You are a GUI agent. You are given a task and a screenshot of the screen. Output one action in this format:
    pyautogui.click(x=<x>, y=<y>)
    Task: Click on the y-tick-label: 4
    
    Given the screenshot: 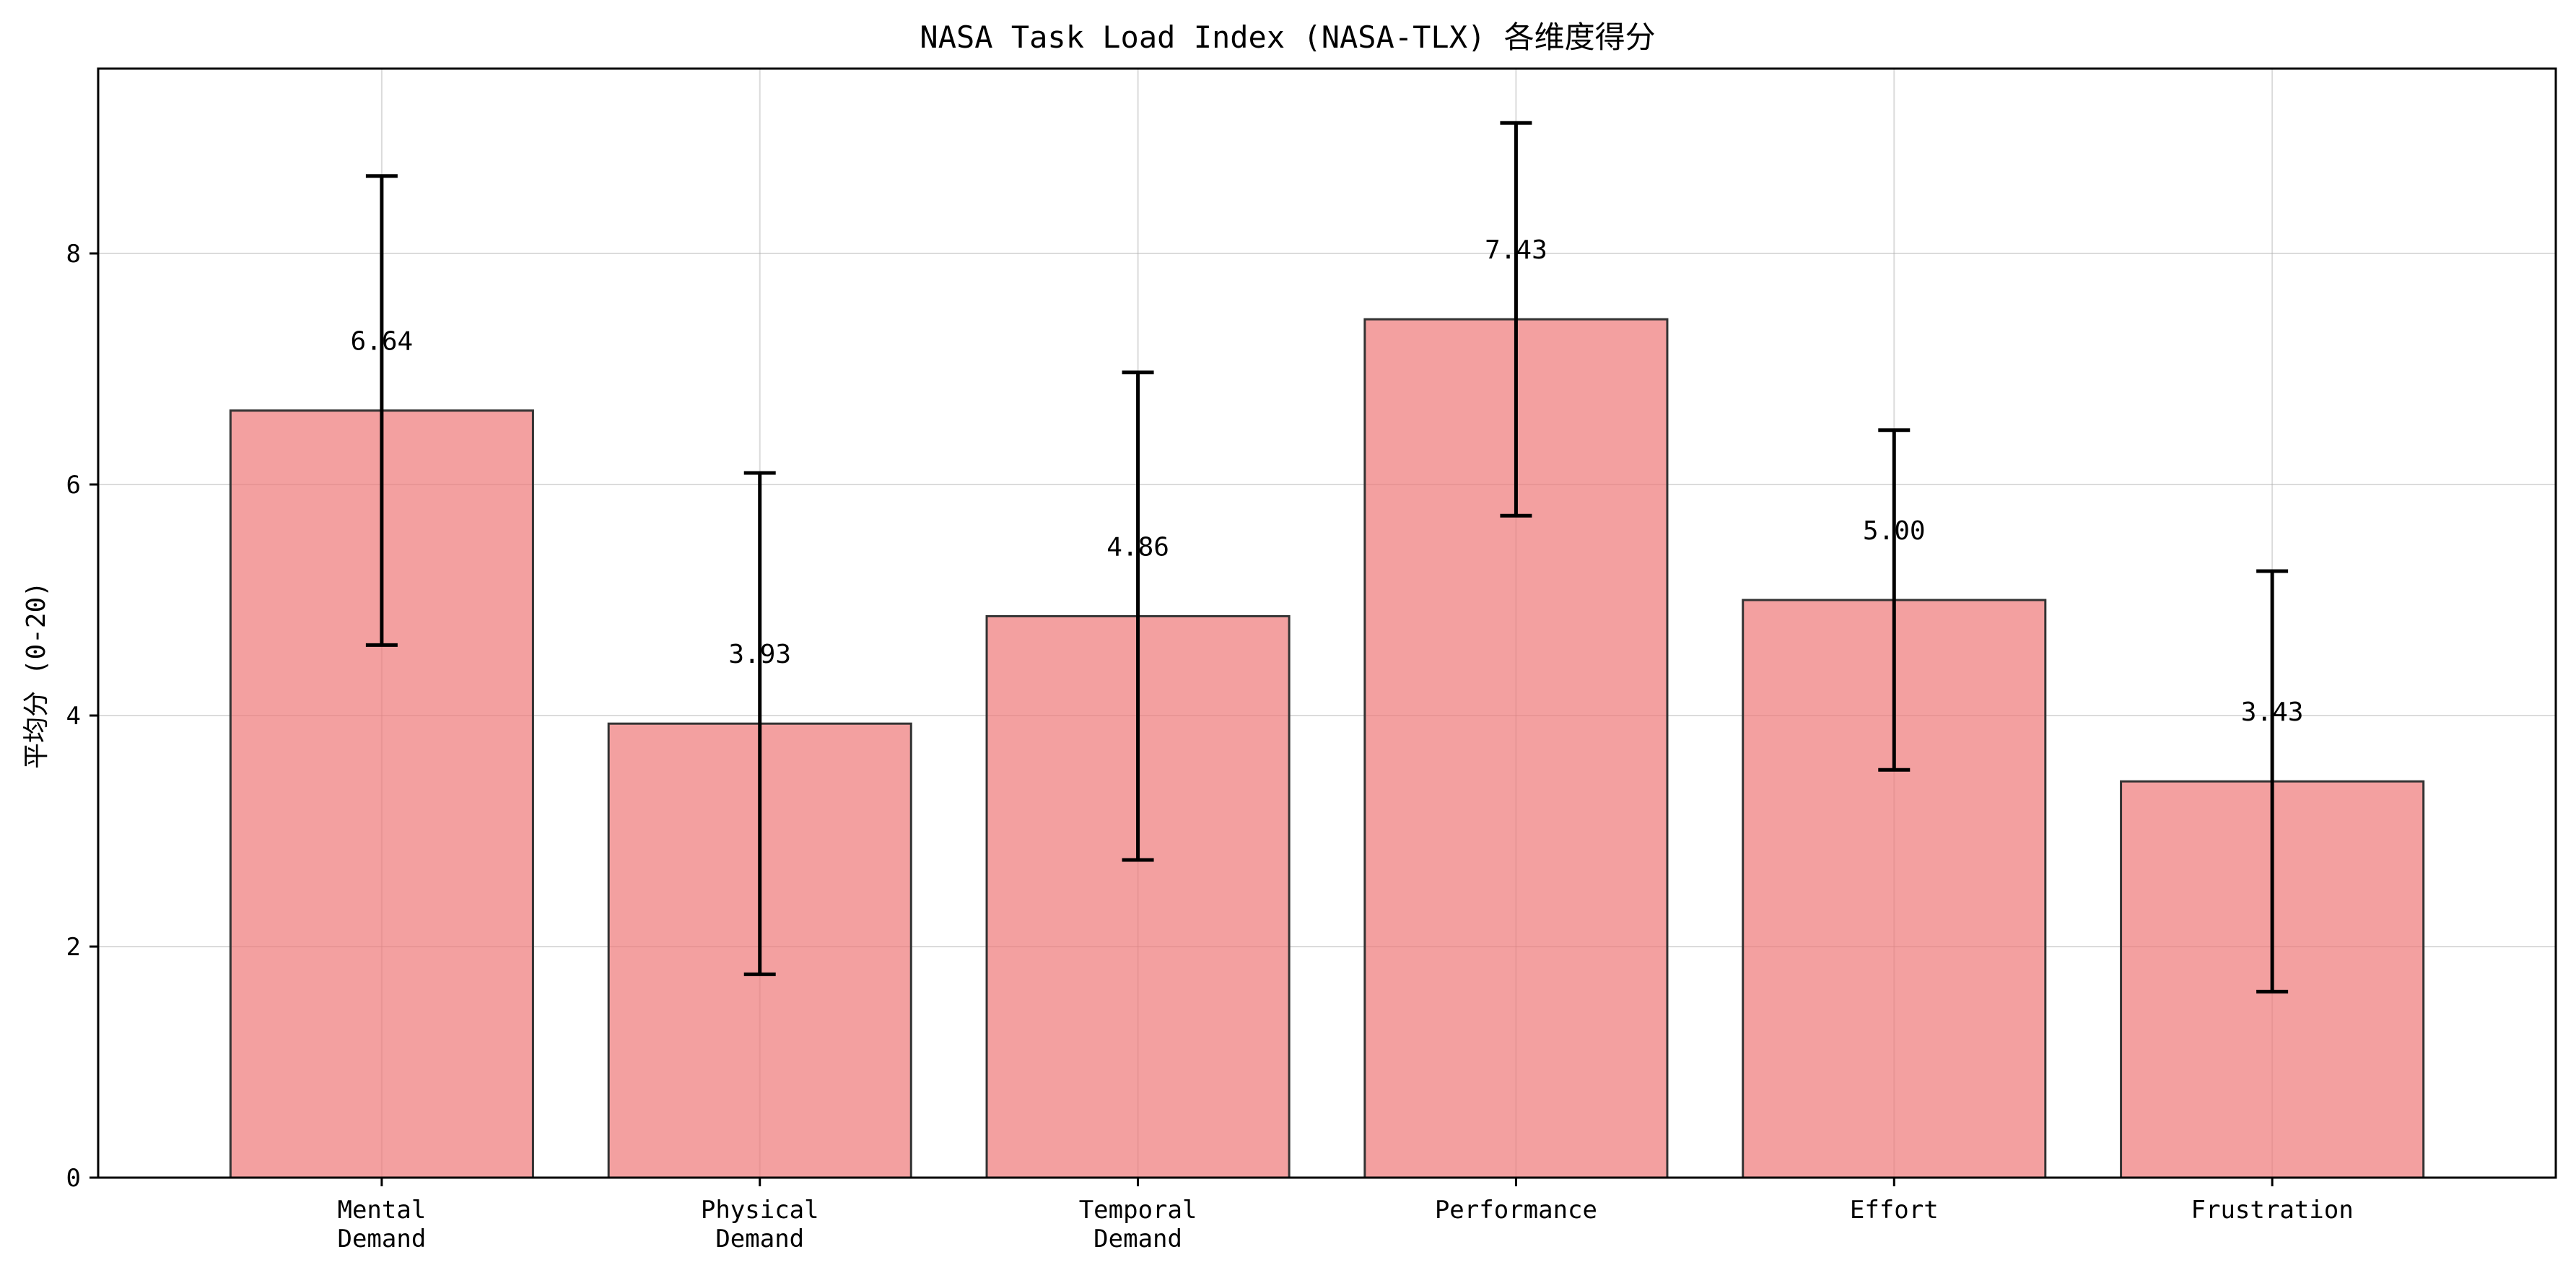 What is the action you would take?
    pyautogui.click(x=73, y=717)
    